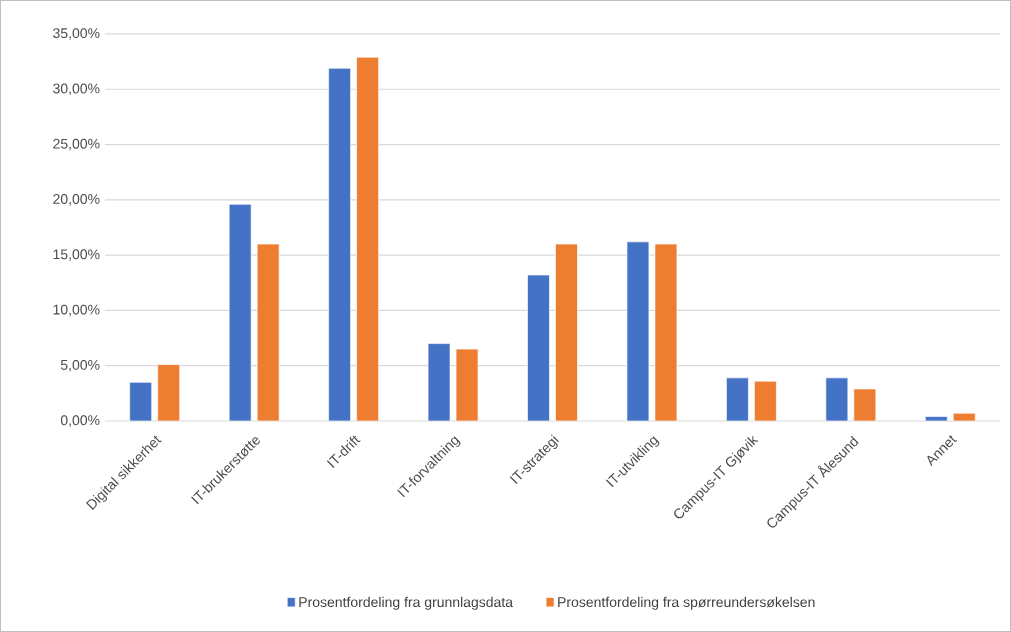  I want to click on y-tick-label: 35,00%, so click(76, 34).